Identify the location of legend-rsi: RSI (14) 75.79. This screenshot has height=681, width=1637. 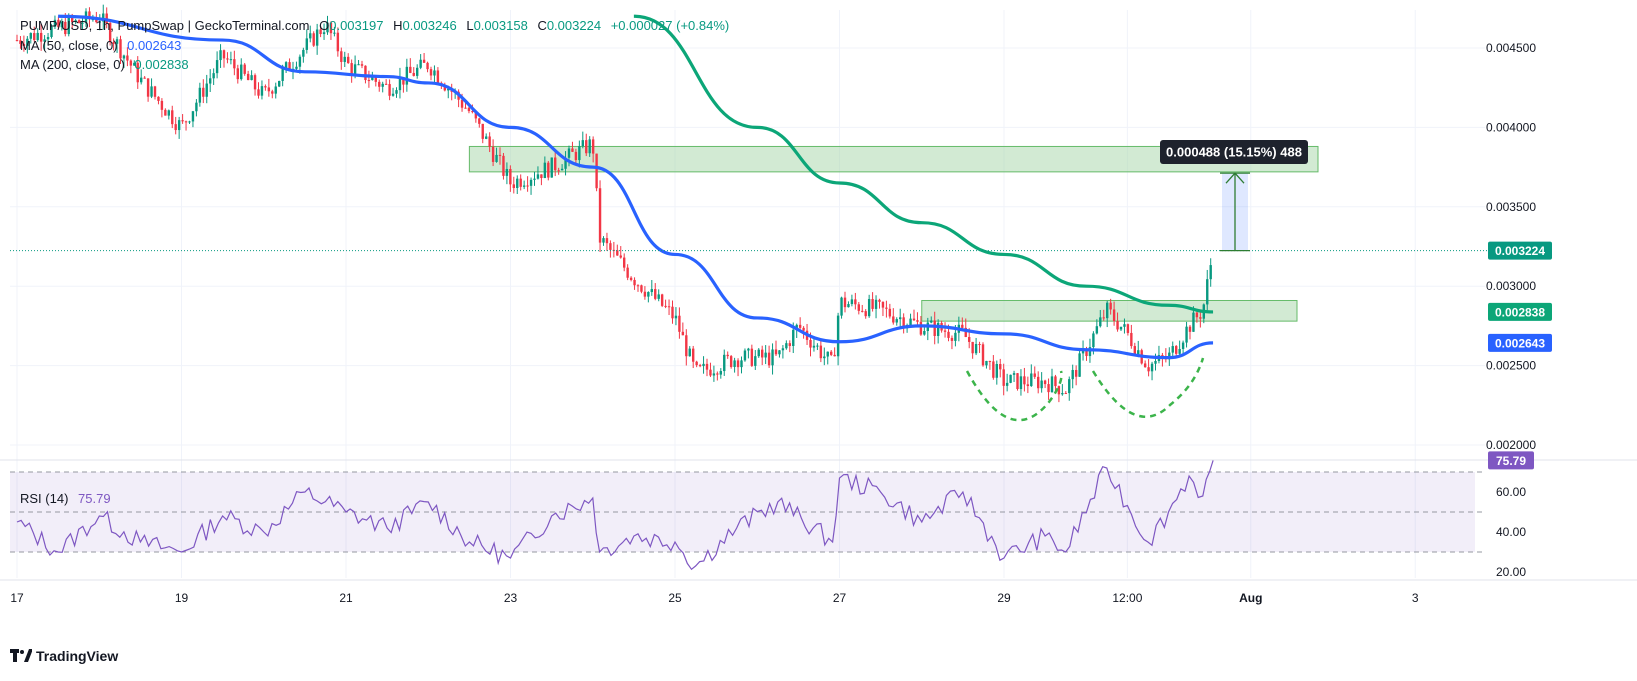
(65, 499).